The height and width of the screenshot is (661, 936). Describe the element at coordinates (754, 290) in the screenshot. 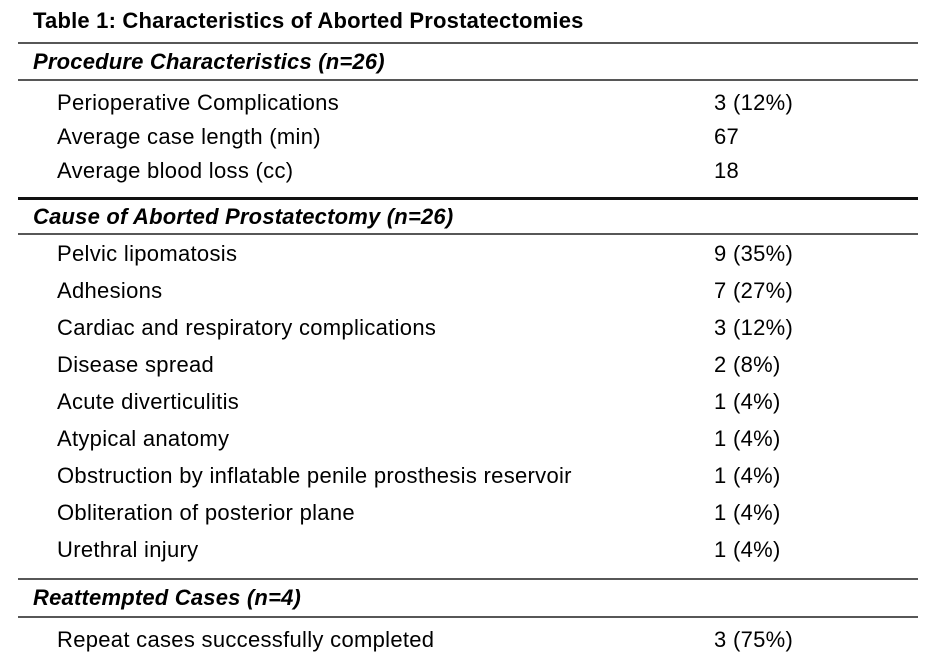

I see `row-value: 7 (27%)` at that location.